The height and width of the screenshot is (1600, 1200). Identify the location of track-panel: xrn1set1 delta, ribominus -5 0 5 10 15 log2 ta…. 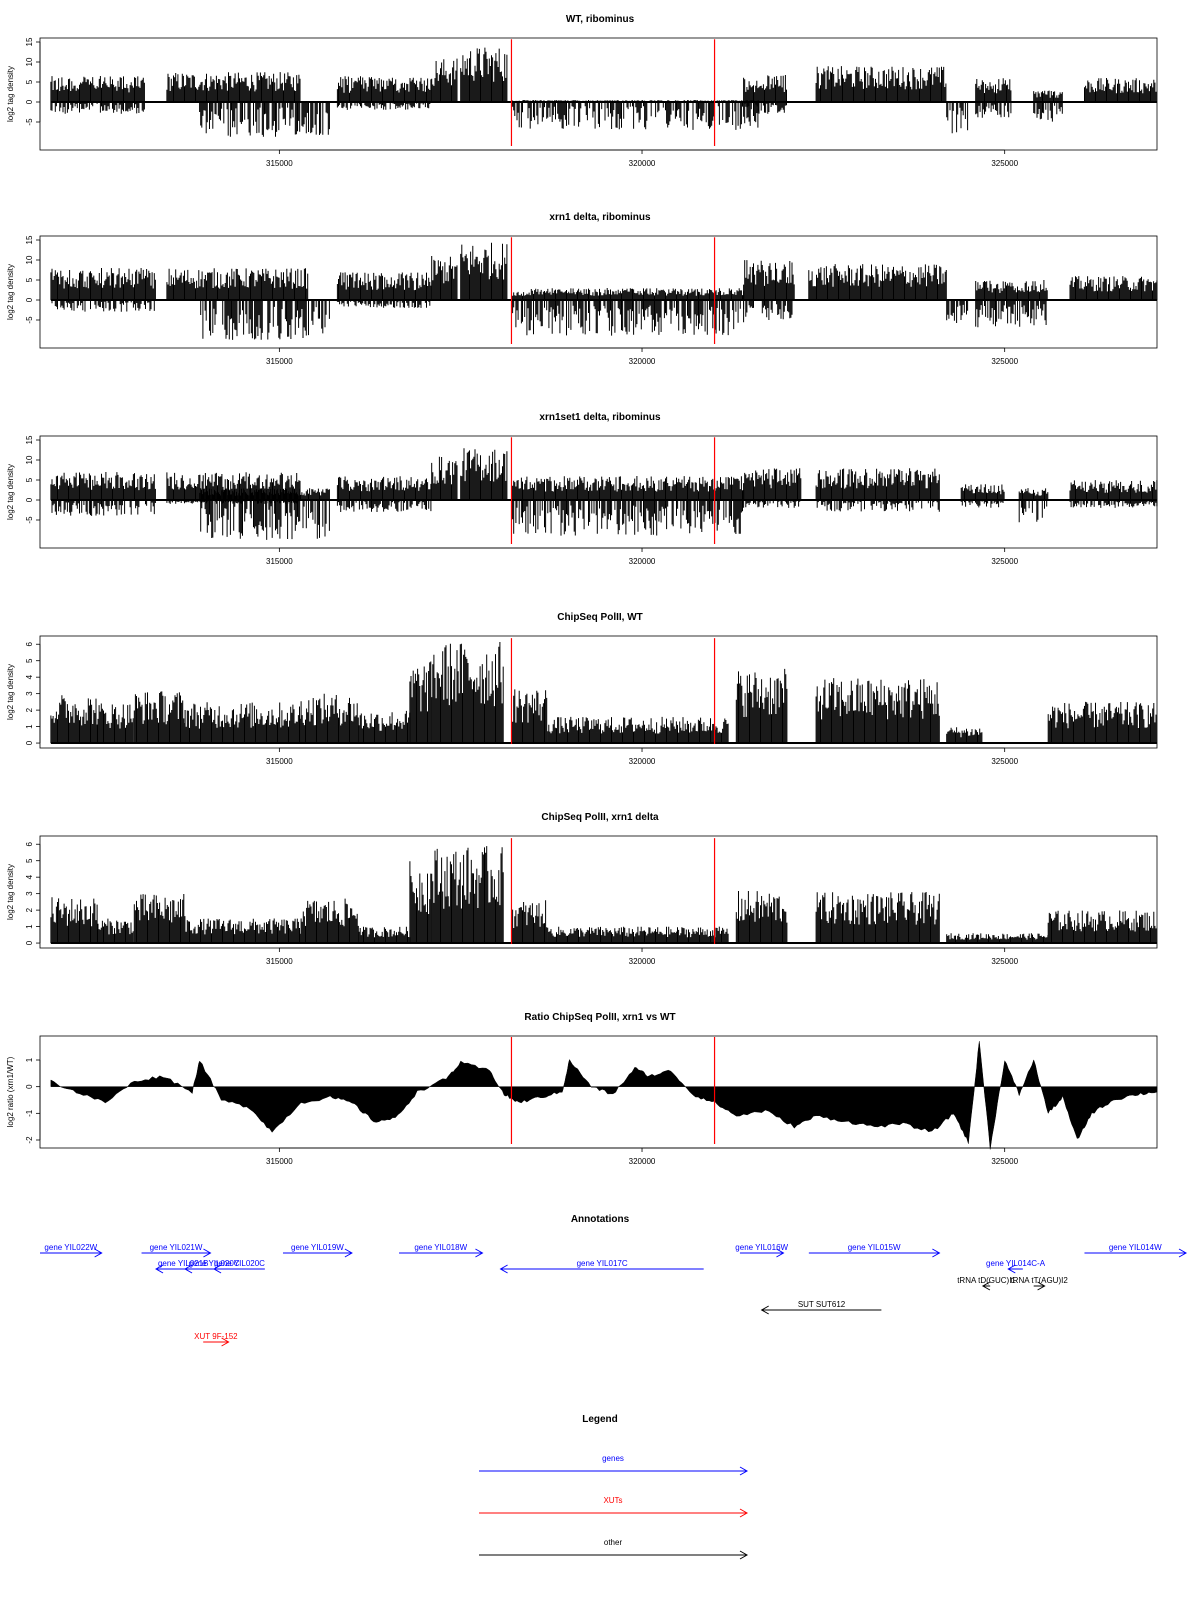
(582, 489).